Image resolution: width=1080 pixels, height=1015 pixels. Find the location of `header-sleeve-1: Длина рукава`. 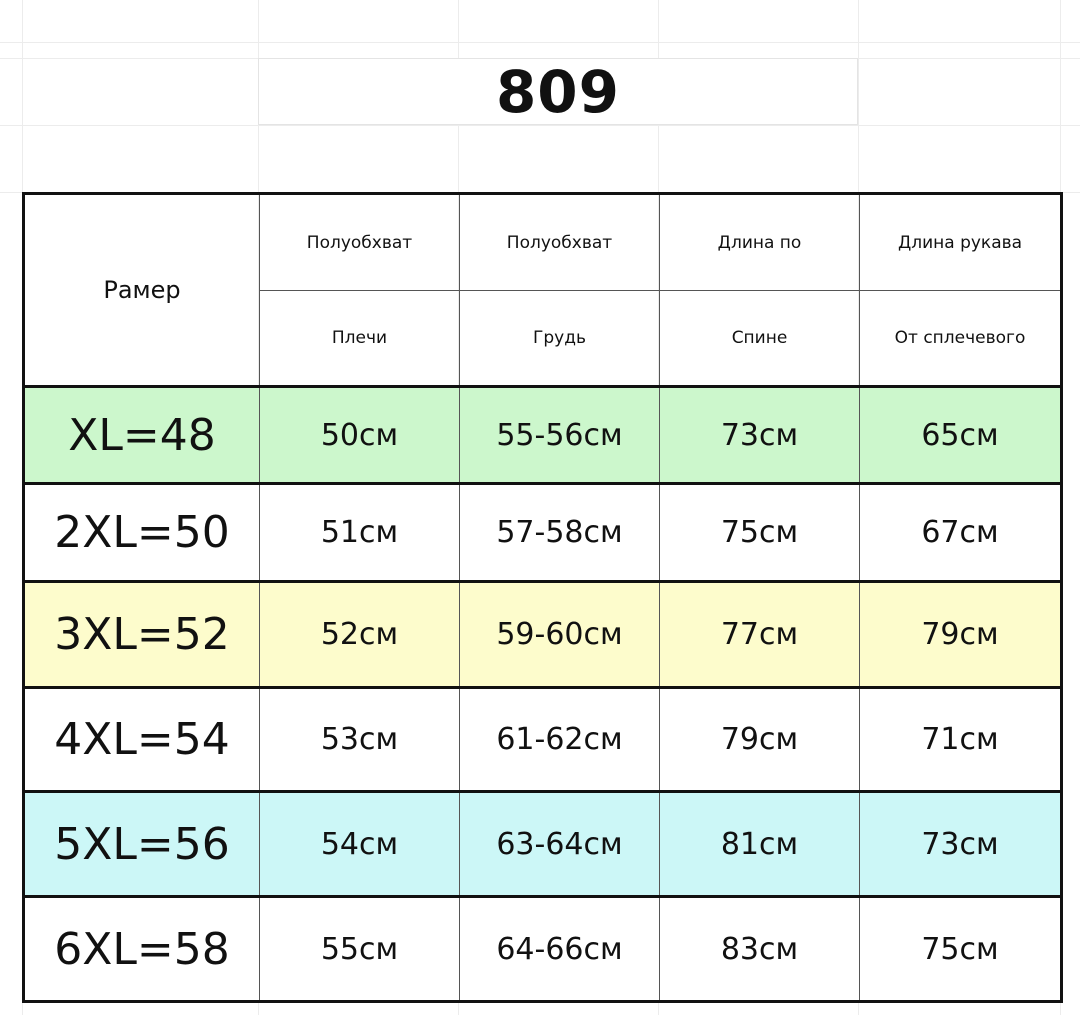

header-sleeve-1: Длина рукава is located at coordinates (960, 242).